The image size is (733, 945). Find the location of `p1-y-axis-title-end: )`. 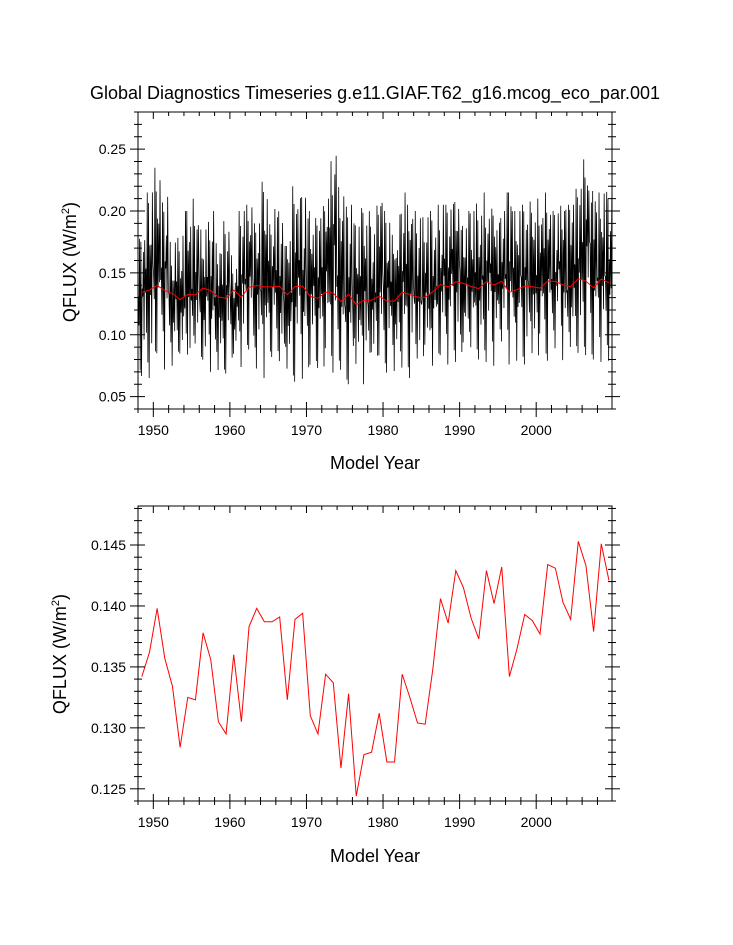

p1-y-axis-title-end: ) is located at coordinates (70, 205).